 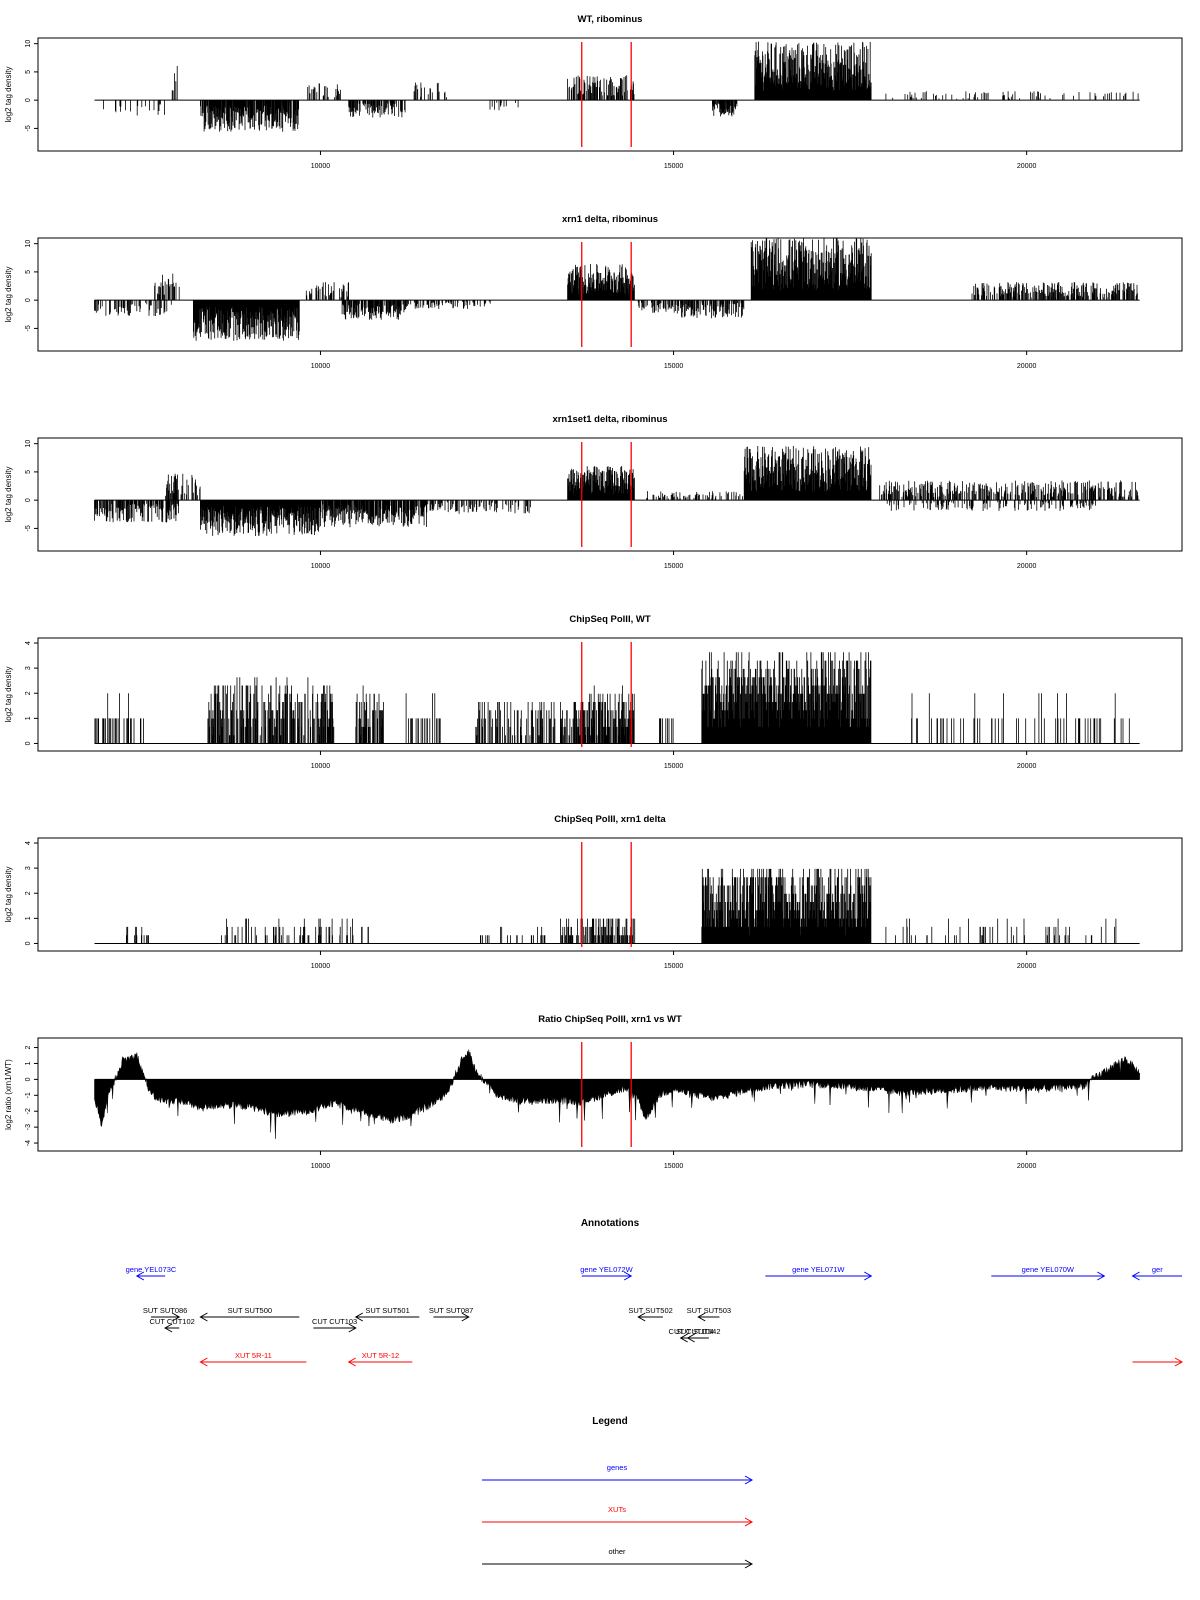 What do you see at coordinates (610, 1421) in the screenshot?
I see `legend-title: Legend` at bounding box center [610, 1421].